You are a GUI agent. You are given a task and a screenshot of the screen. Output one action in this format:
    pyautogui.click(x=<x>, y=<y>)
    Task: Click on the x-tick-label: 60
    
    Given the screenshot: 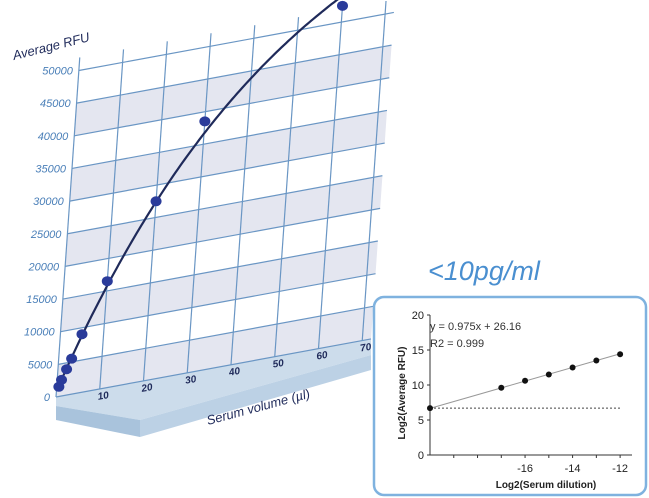 What is the action you would take?
    pyautogui.click(x=322, y=356)
    